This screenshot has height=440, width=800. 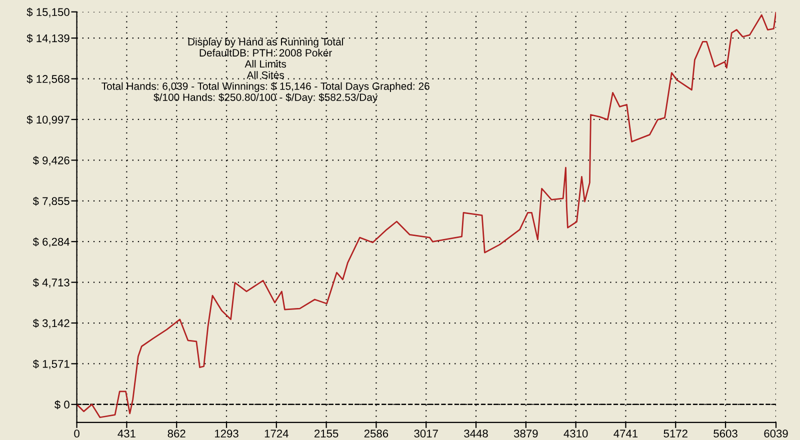 I want to click on y-tick-label: $ 14,139, so click(x=48, y=39).